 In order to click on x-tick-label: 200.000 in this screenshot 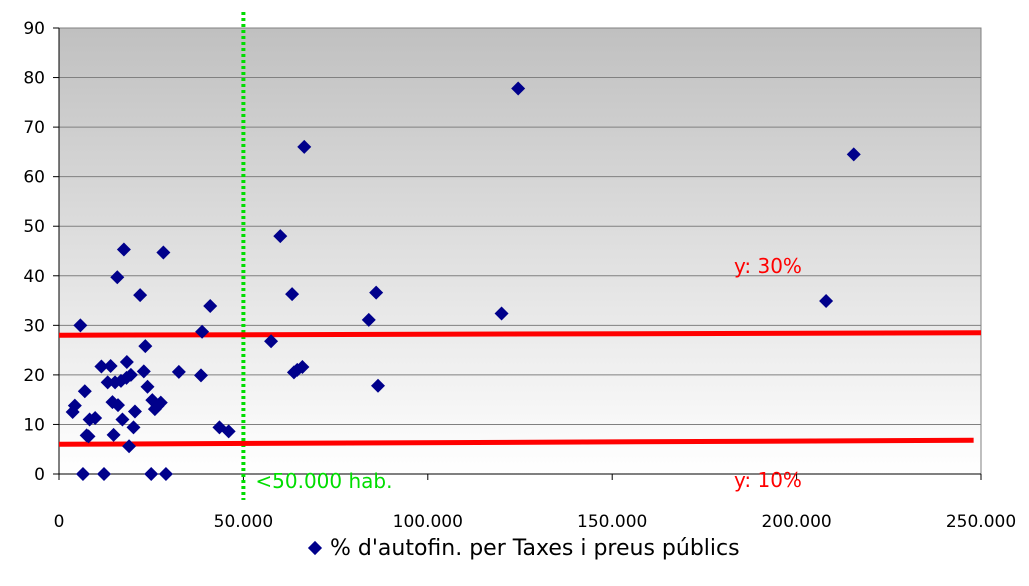, I will do `click(796, 522)`.